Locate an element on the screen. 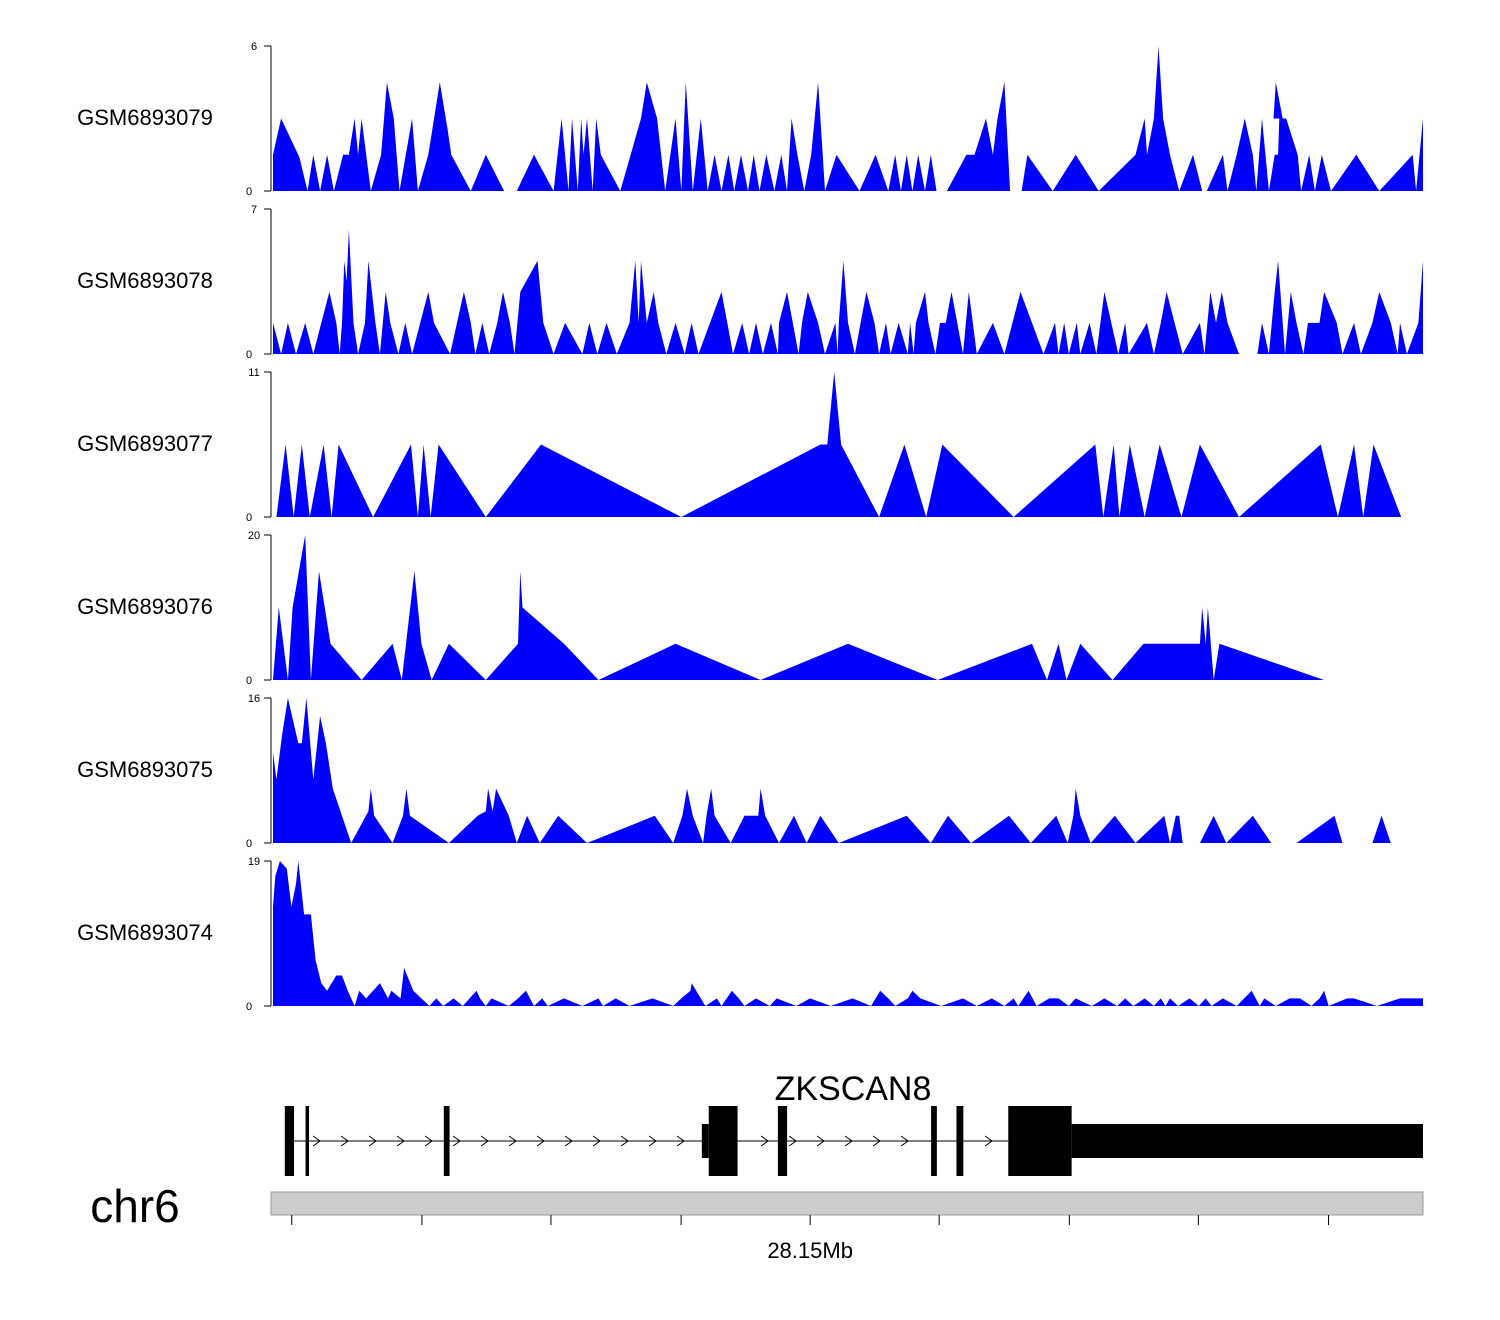 The height and width of the screenshot is (1320, 1500). y-tick-label-max: 7 is located at coordinates (254, 210).